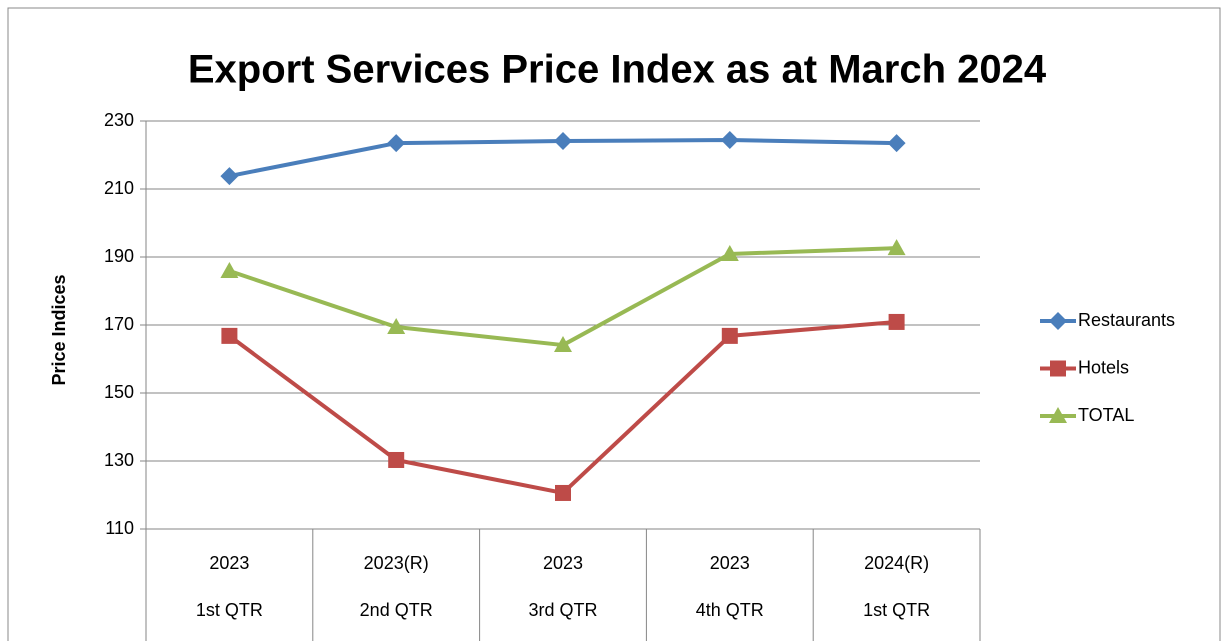  Describe the element at coordinates (119, 188) in the screenshot. I see `y-tick-label: 210` at that location.